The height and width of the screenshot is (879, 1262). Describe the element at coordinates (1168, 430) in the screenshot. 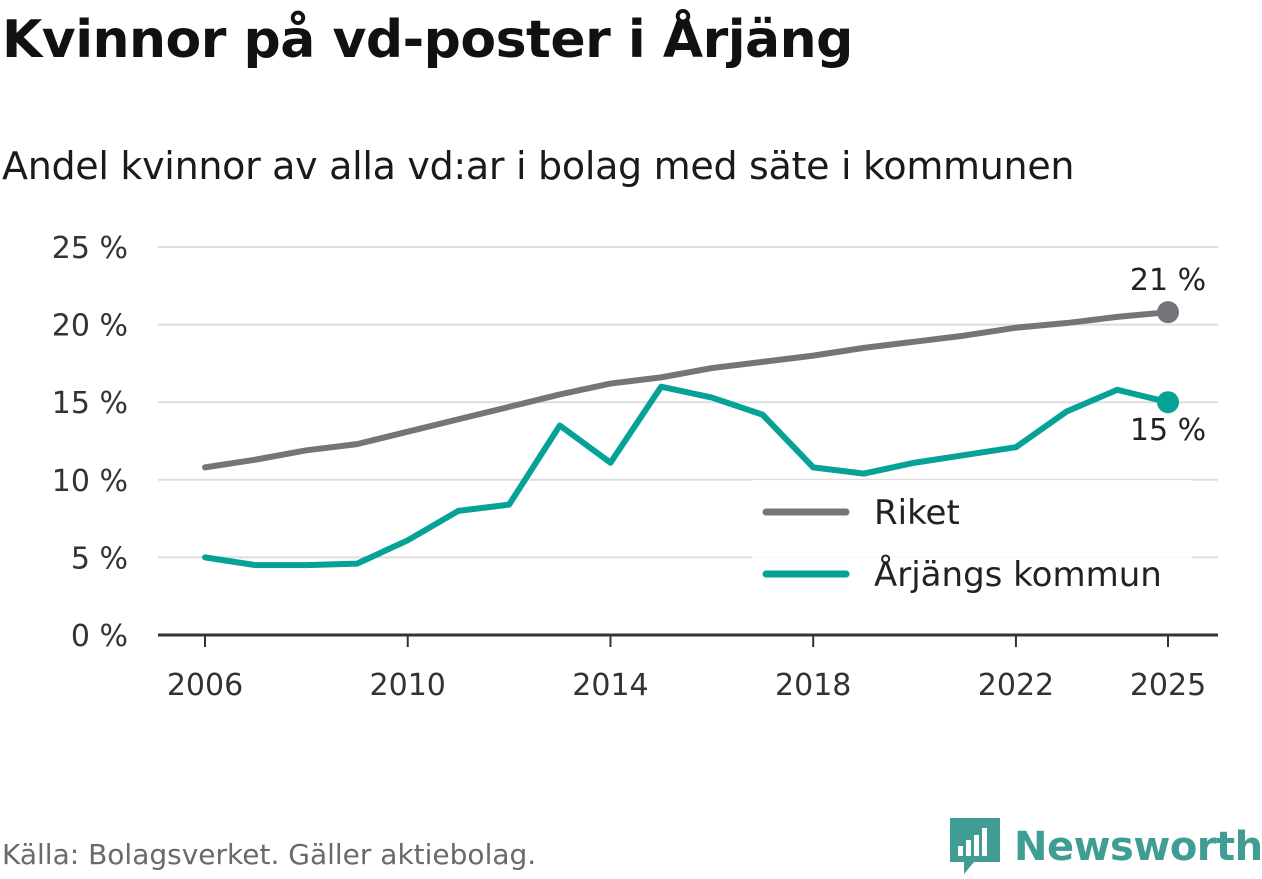

I see `end-value-label: 15 %` at that location.